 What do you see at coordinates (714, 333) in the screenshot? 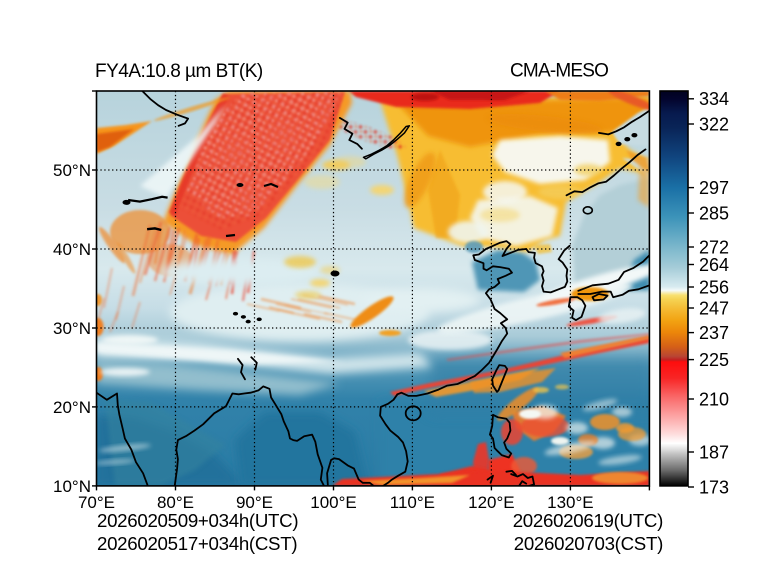
I see `svg-text: 237` at bounding box center [714, 333].